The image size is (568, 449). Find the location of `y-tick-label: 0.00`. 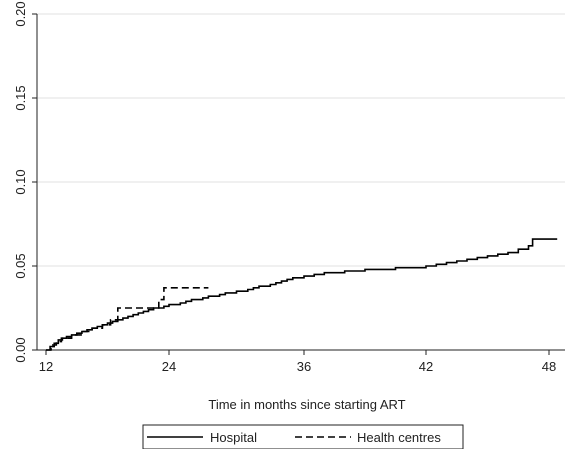

y-tick-label: 0.00 is located at coordinates (20, 349).